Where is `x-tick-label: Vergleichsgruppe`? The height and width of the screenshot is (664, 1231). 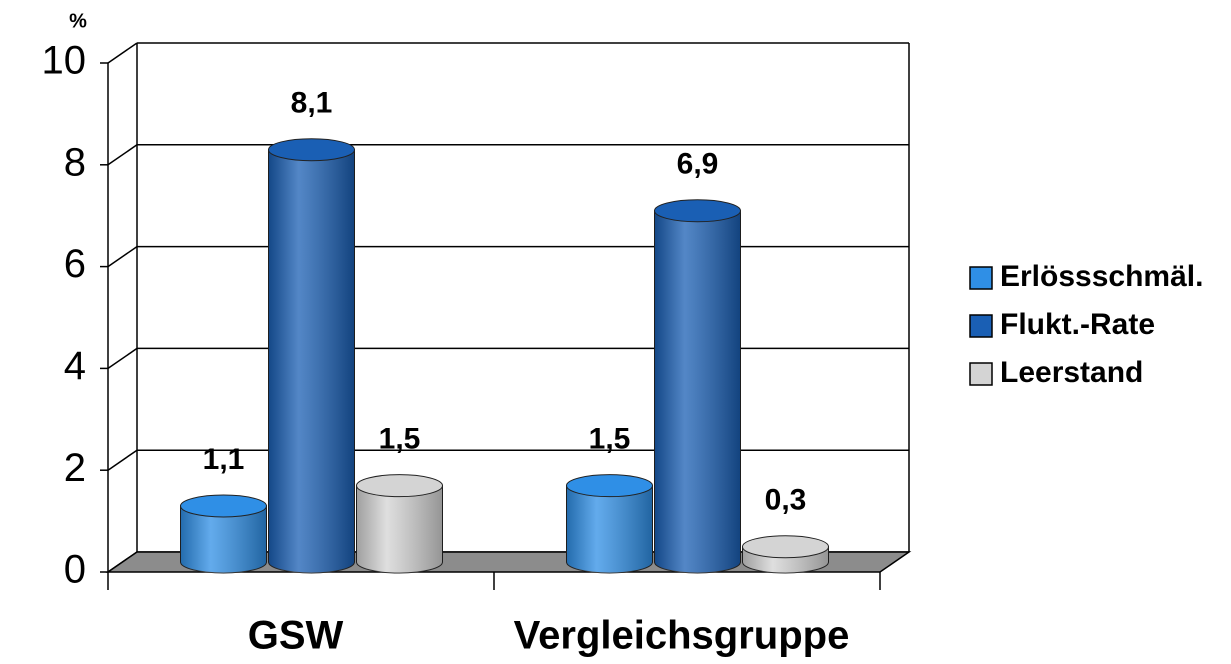
x-tick-label: Vergleichsgruppe is located at coordinates (682, 636).